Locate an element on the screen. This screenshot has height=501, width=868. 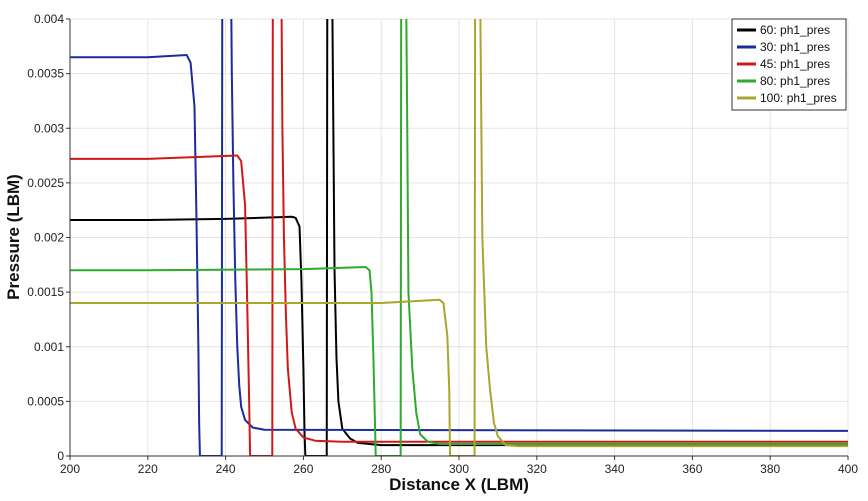
x-tick-label: 240 is located at coordinates (226, 469).